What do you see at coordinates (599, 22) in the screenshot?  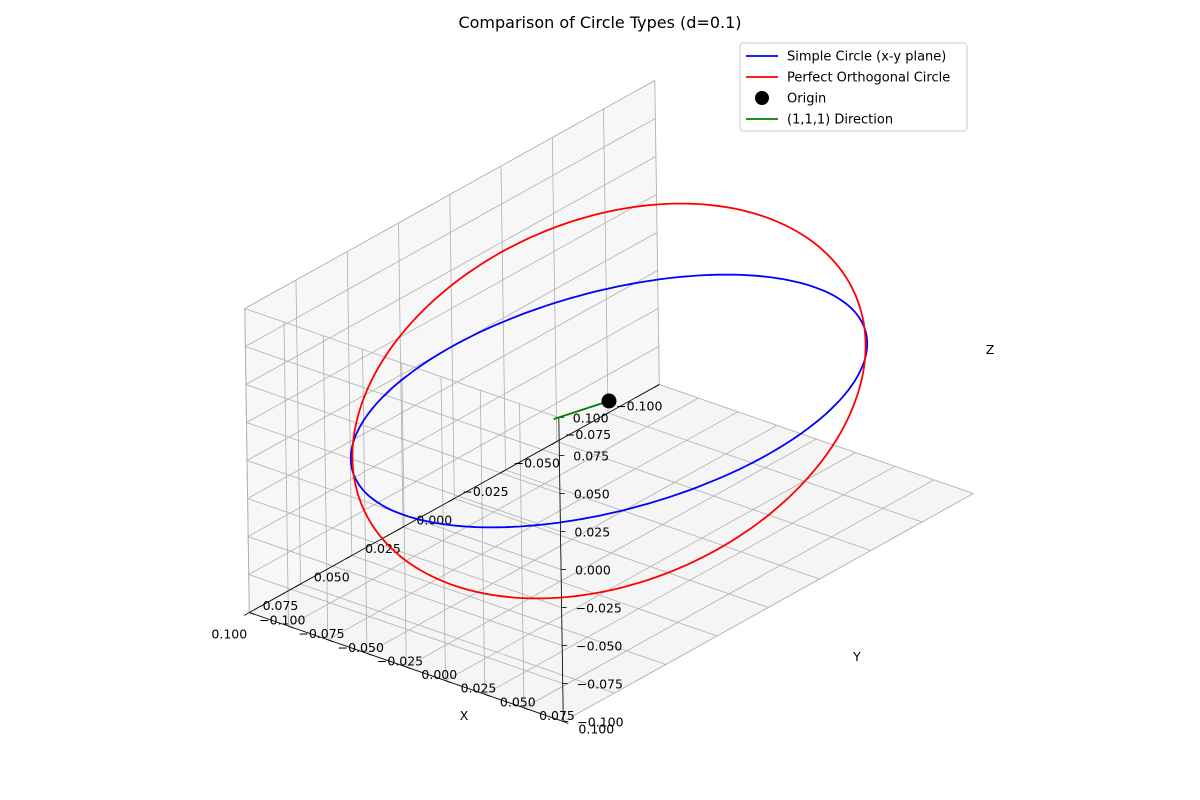 I see `chart-title: Comparison of Circle Types (d=0.1)` at bounding box center [599, 22].